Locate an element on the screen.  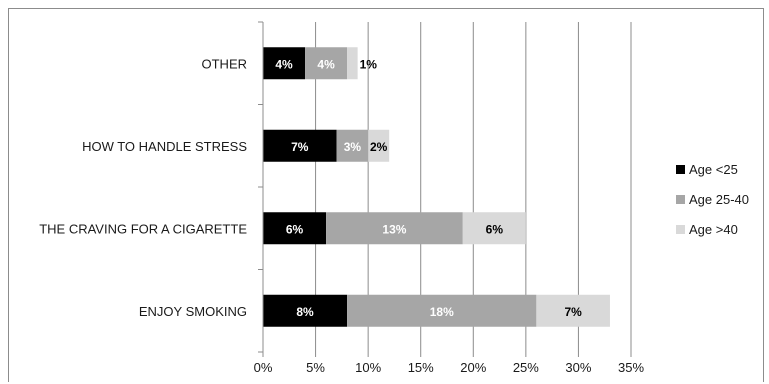
x-tick-label: 0% is located at coordinates (263, 367).